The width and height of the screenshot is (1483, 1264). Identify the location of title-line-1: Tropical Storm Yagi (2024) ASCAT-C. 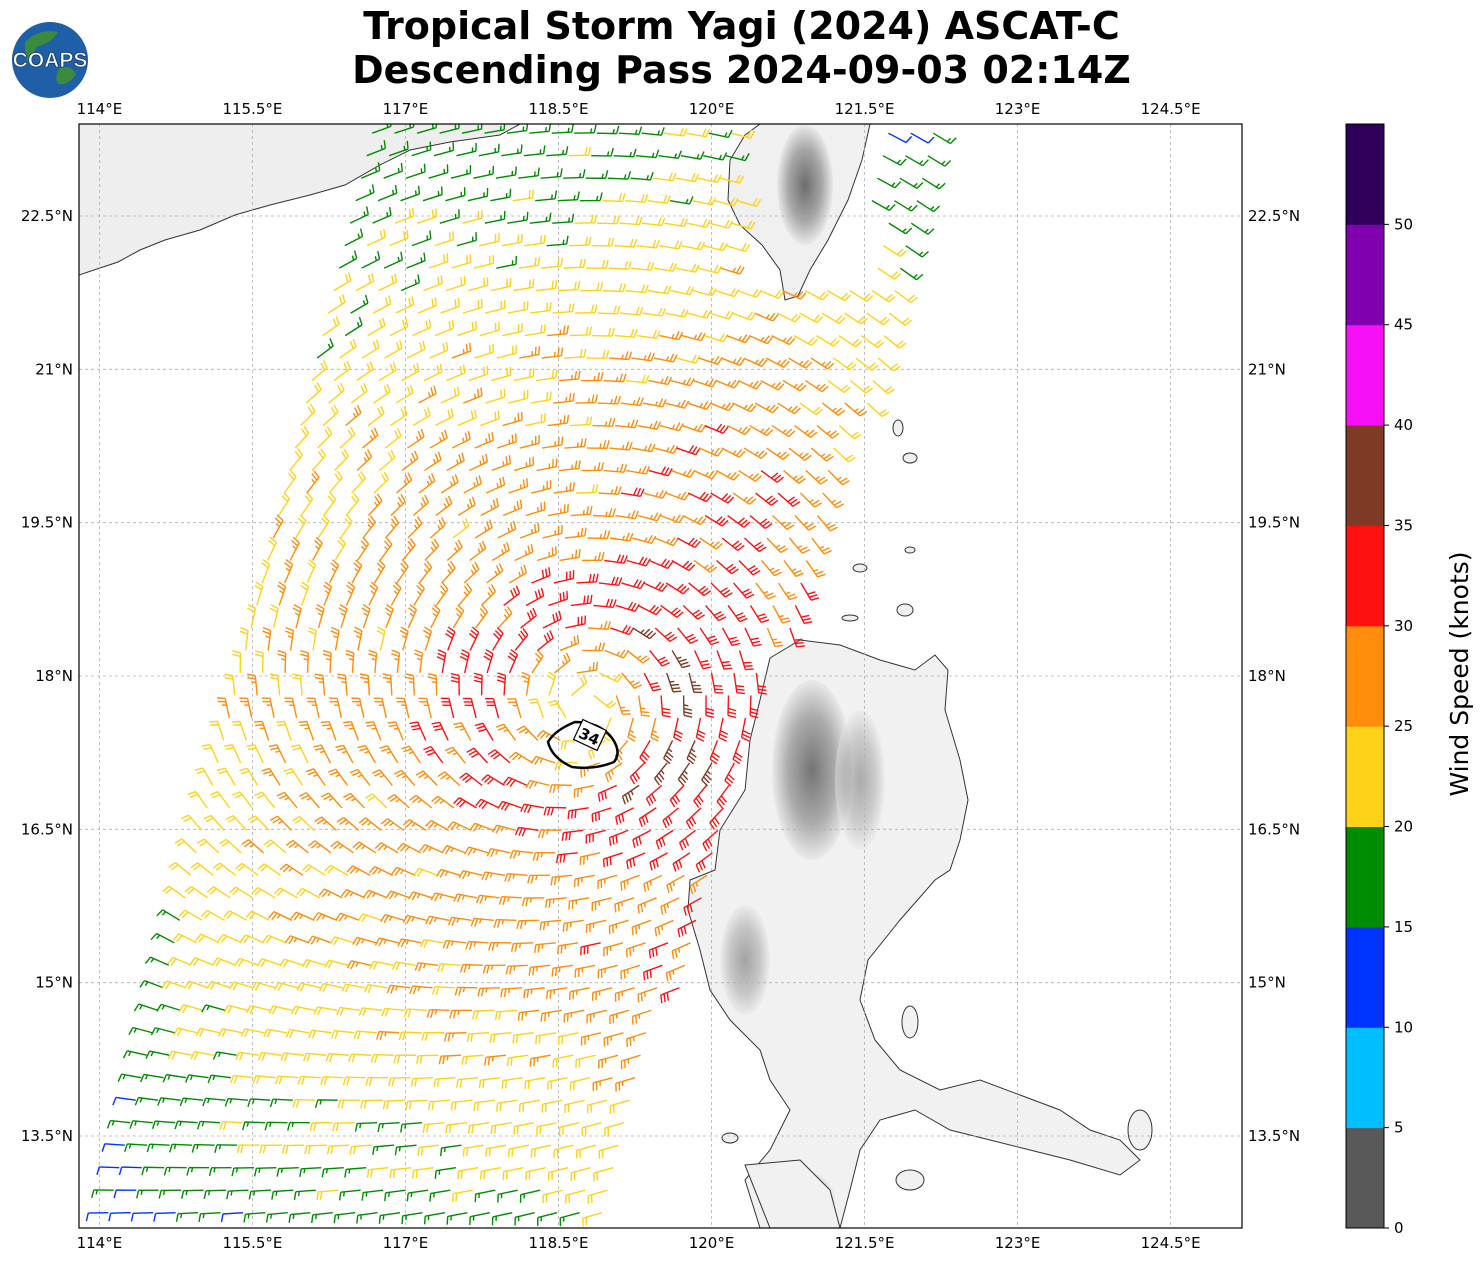
(741, 26).